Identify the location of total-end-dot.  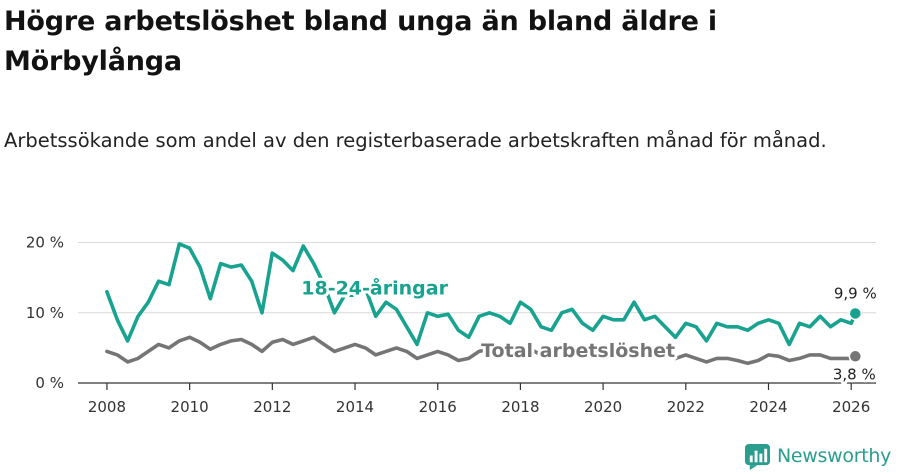
(855, 356).